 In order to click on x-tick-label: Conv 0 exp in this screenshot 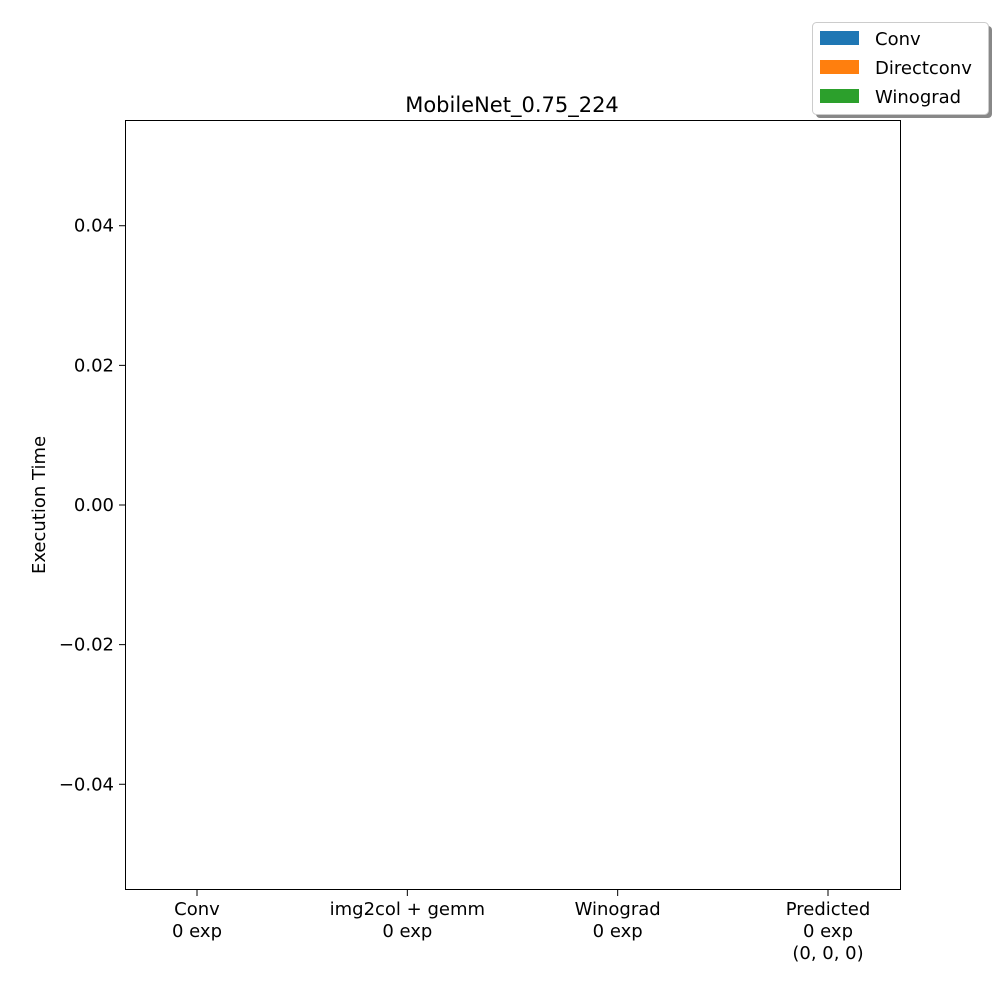, I will do `click(197, 920)`.